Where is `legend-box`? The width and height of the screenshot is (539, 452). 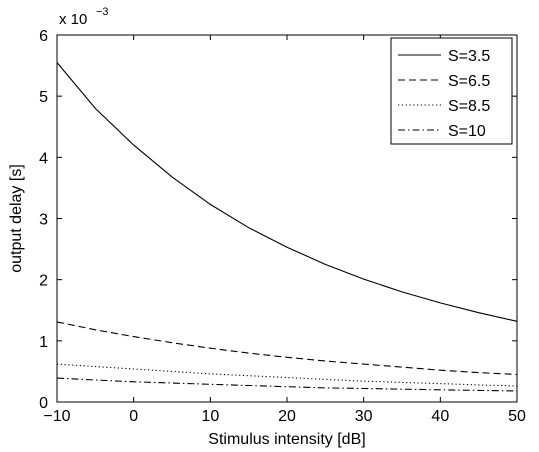
legend-box is located at coordinates (451, 91).